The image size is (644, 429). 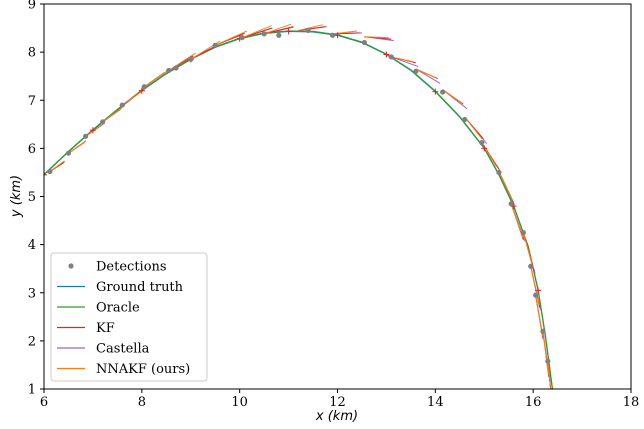 What do you see at coordinates (533, 402) in the screenshot?
I see `x-tick-label: 16` at bounding box center [533, 402].